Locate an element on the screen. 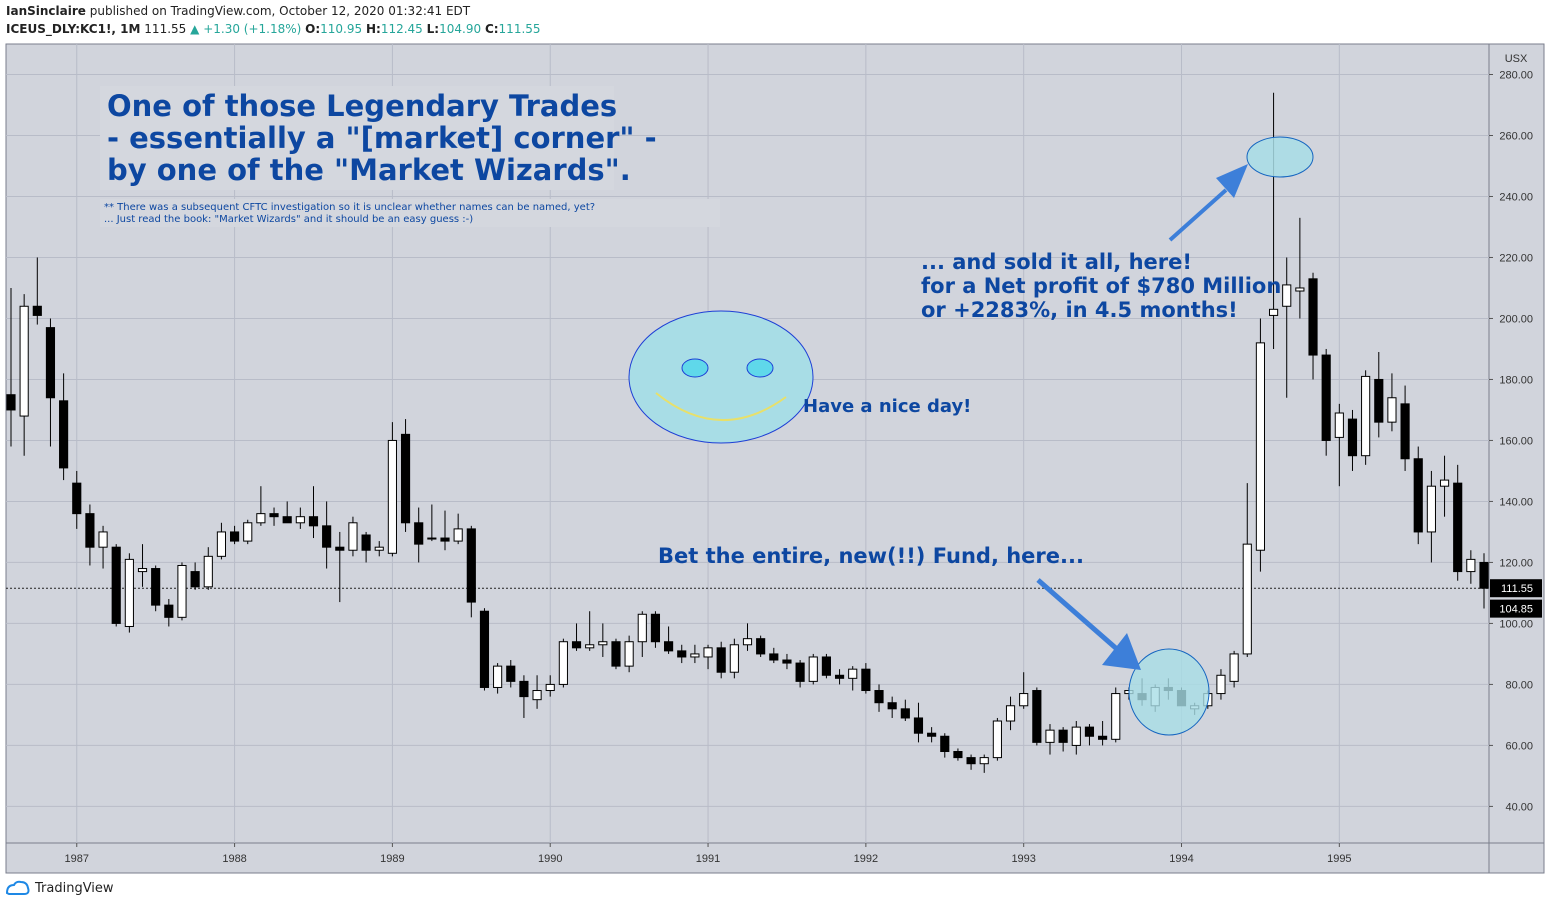 The height and width of the screenshot is (909, 1550). y-tick-label: 100.00 is located at coordinates (1516, 624).